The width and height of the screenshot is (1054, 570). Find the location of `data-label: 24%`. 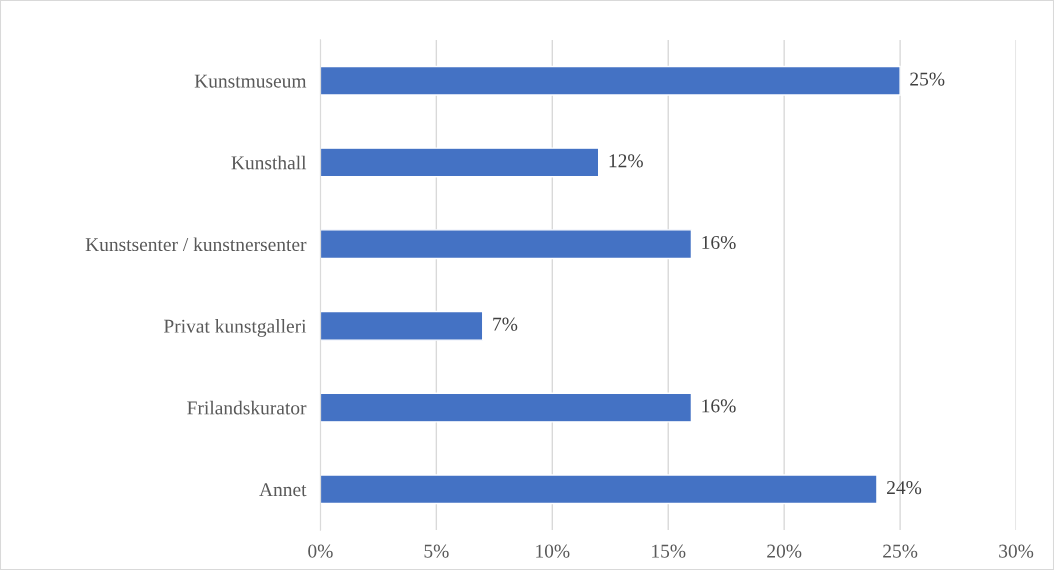

data-label: 24% is located at coordinates (904, 488).